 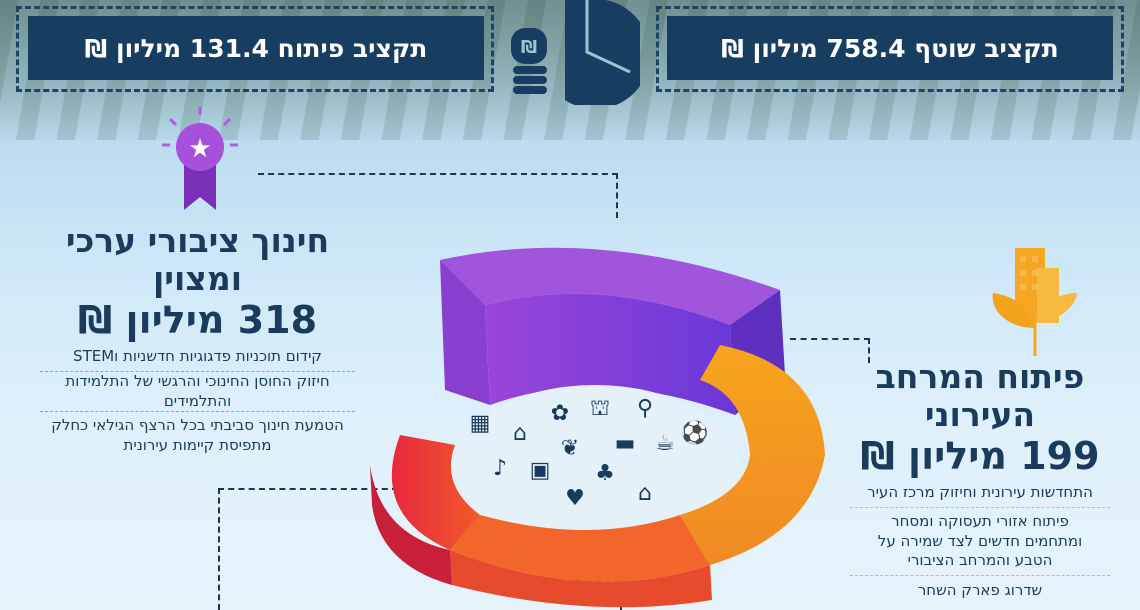 I want to click on ring-segment-education-top, so click(x=610, y=286).